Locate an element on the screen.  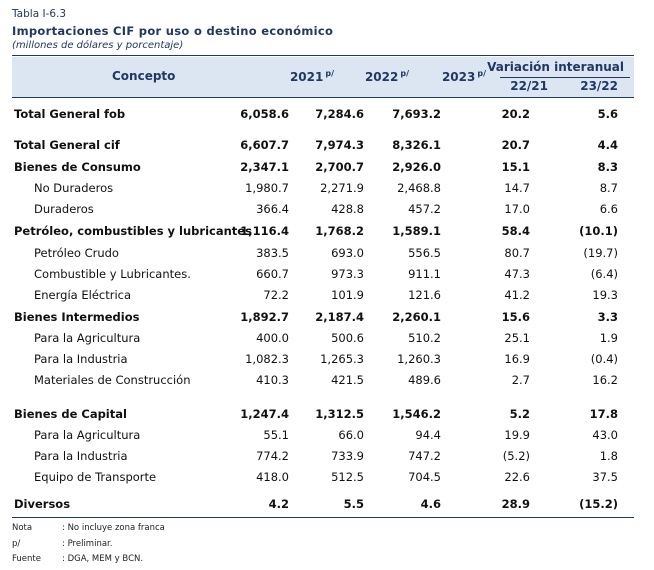
cell-2022: 2,700.7 is located at coordinates (339, 167).